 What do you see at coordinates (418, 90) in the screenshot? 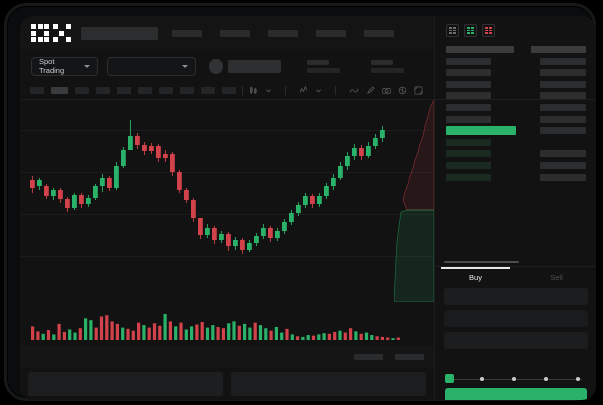
I see `fullscreen-icon` at bounding box center [418, 90].